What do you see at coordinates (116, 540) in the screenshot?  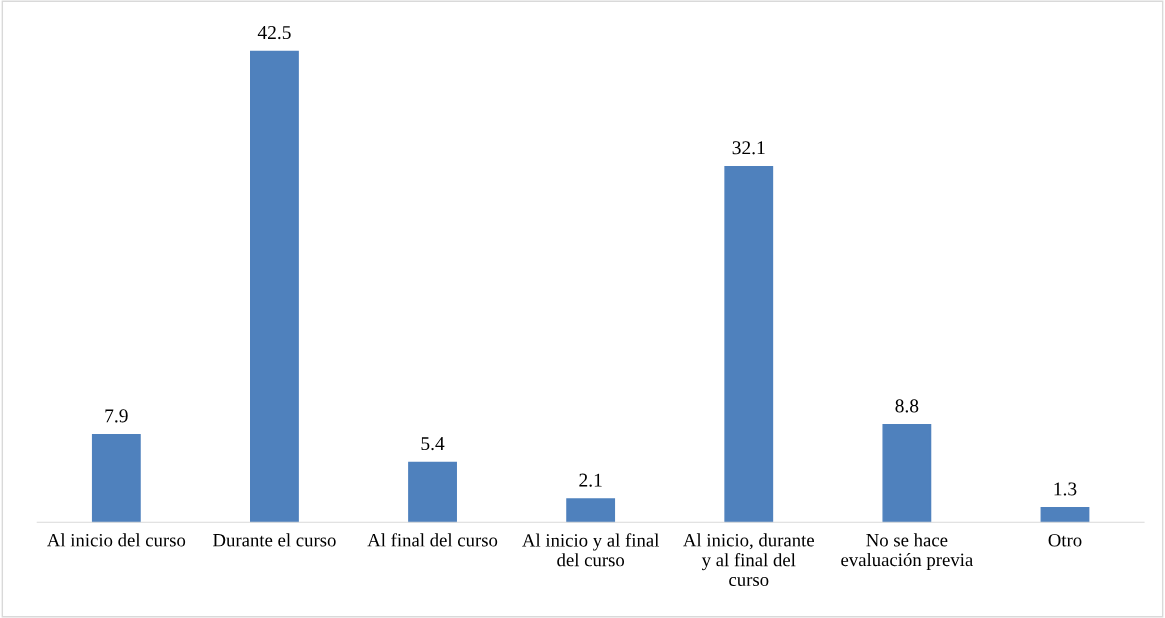 I see `x-tick-label: Al inicio del curso` at bounding box center [116, 540].